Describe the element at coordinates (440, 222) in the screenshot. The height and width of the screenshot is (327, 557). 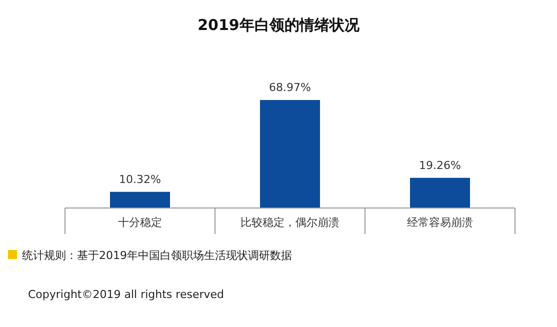
I see `x-tick-label: 经常容易崩溃` at that location.